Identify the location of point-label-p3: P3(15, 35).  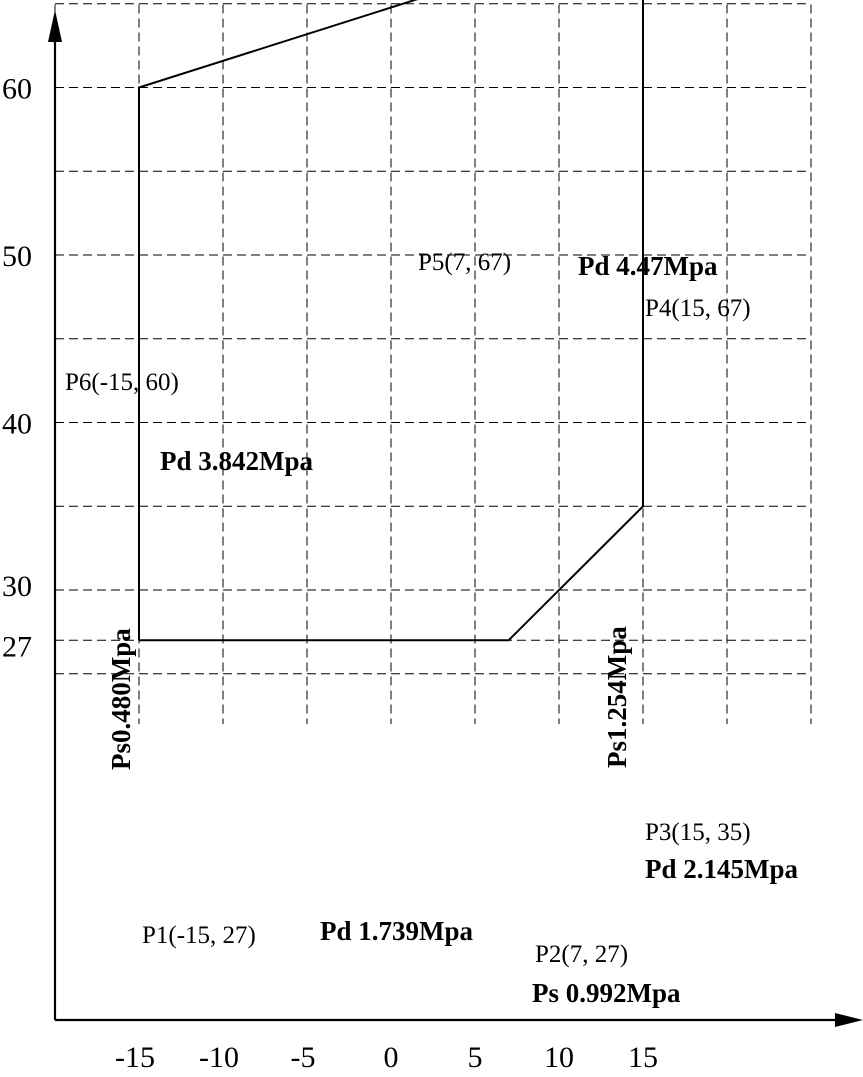
(698, 832).